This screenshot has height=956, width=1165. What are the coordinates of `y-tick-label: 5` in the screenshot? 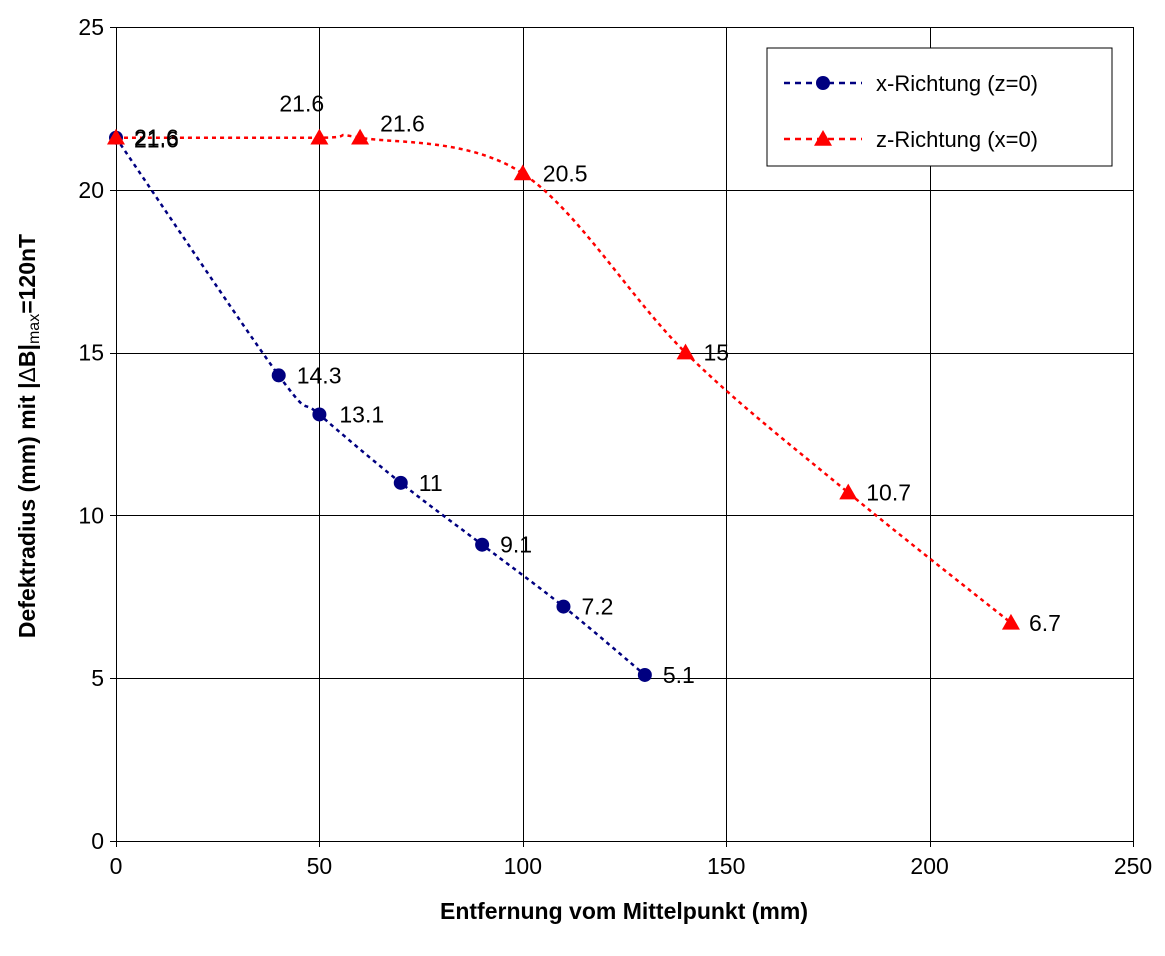 It's located at (97, 678).